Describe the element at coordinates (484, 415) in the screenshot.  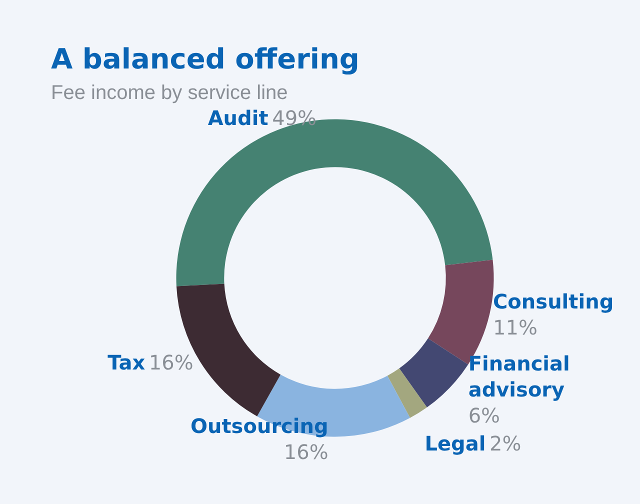
I see `data-label: 6%` at that location.